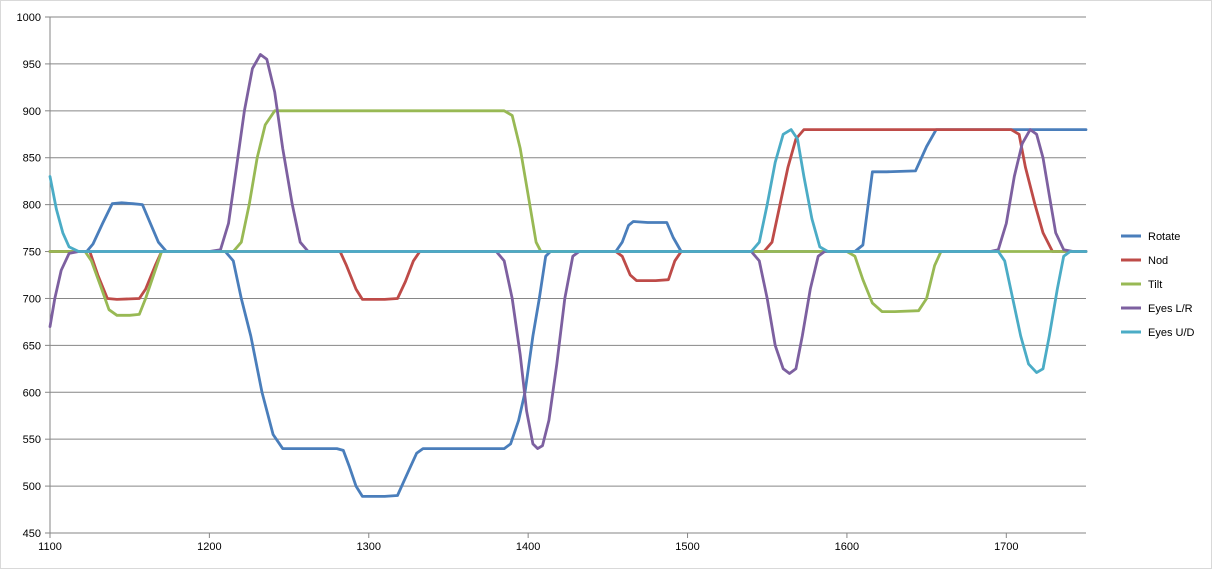 This screenshot has height=570, width=1212. I want to click on y-tick-label: 550, so click(32, 440).